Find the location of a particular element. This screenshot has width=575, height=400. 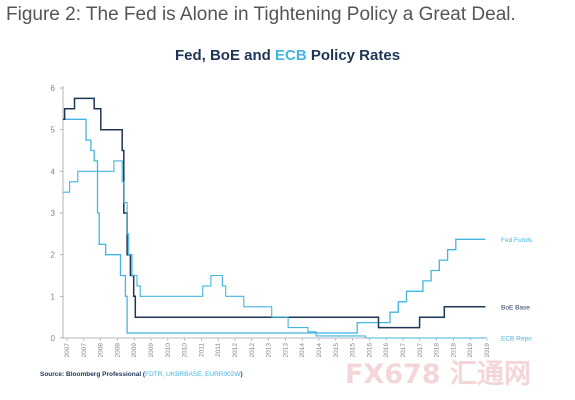

series-labels: Fed Funds BoE Base ECB Repo is located at coordinates (517, 290).